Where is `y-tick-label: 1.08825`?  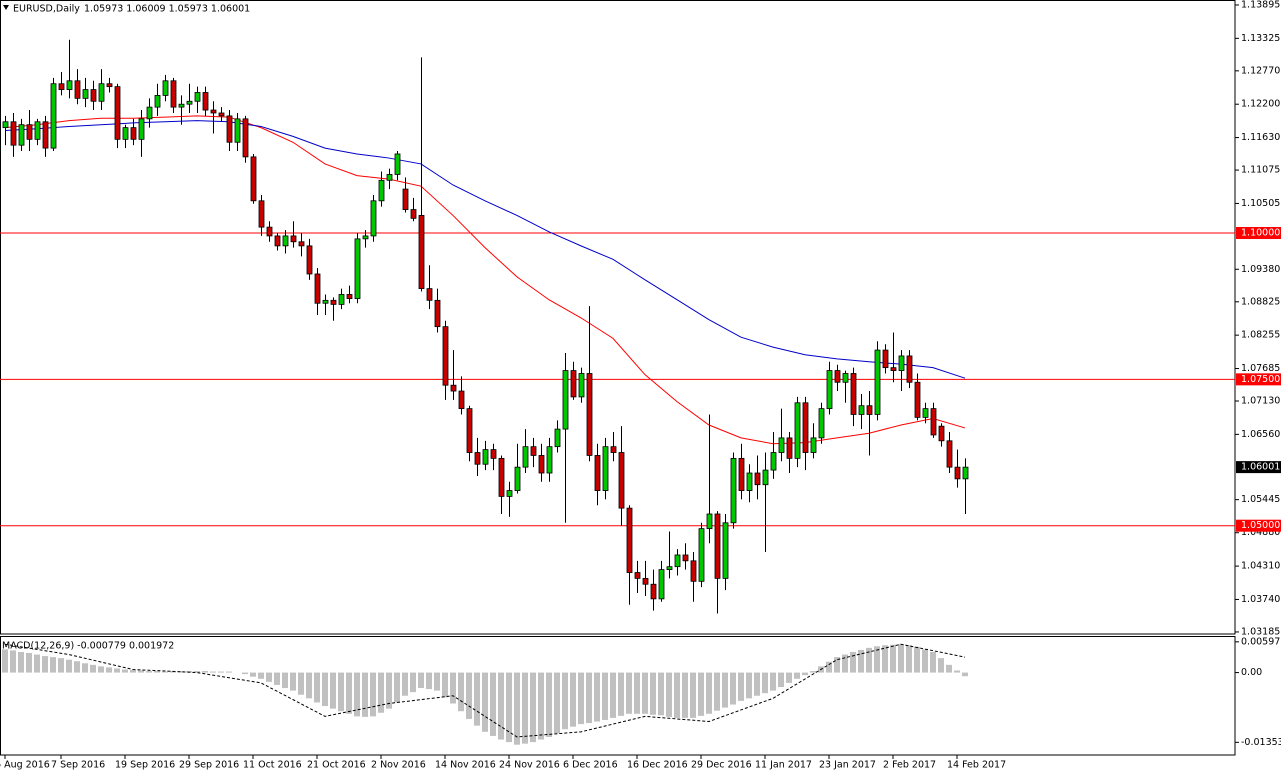
y-tick-label: 1.08825 is located at coordinates (1260, 301).